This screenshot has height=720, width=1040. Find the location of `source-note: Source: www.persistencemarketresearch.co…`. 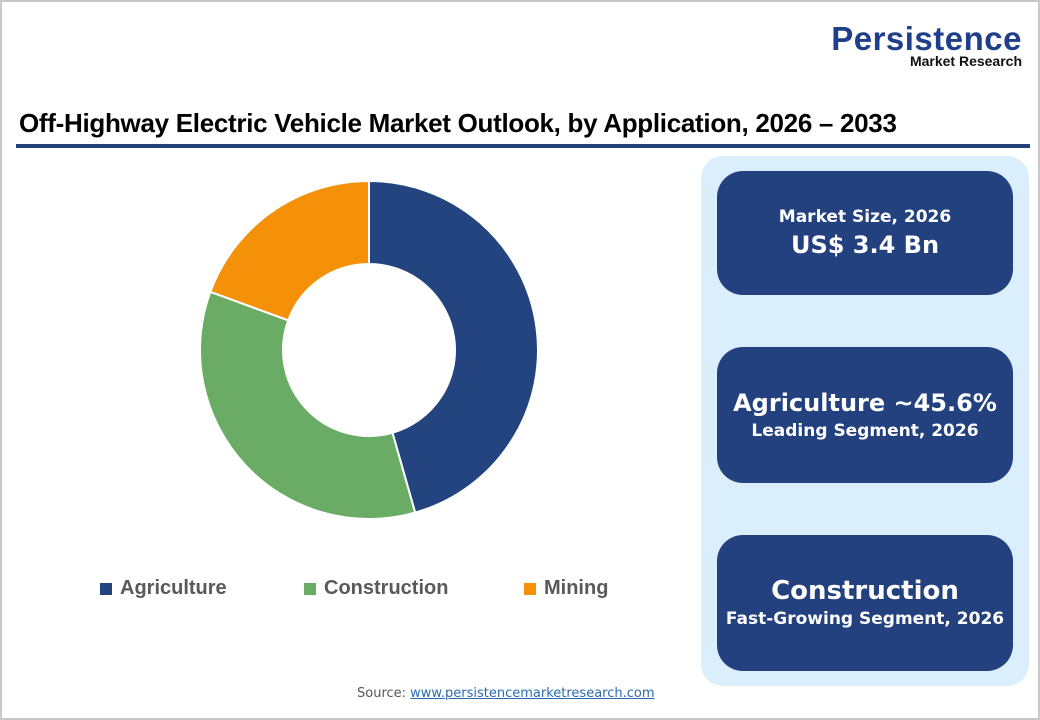

source-note: Source: www.persistencemarketresearch.co… is located at coordinates (506, 693).